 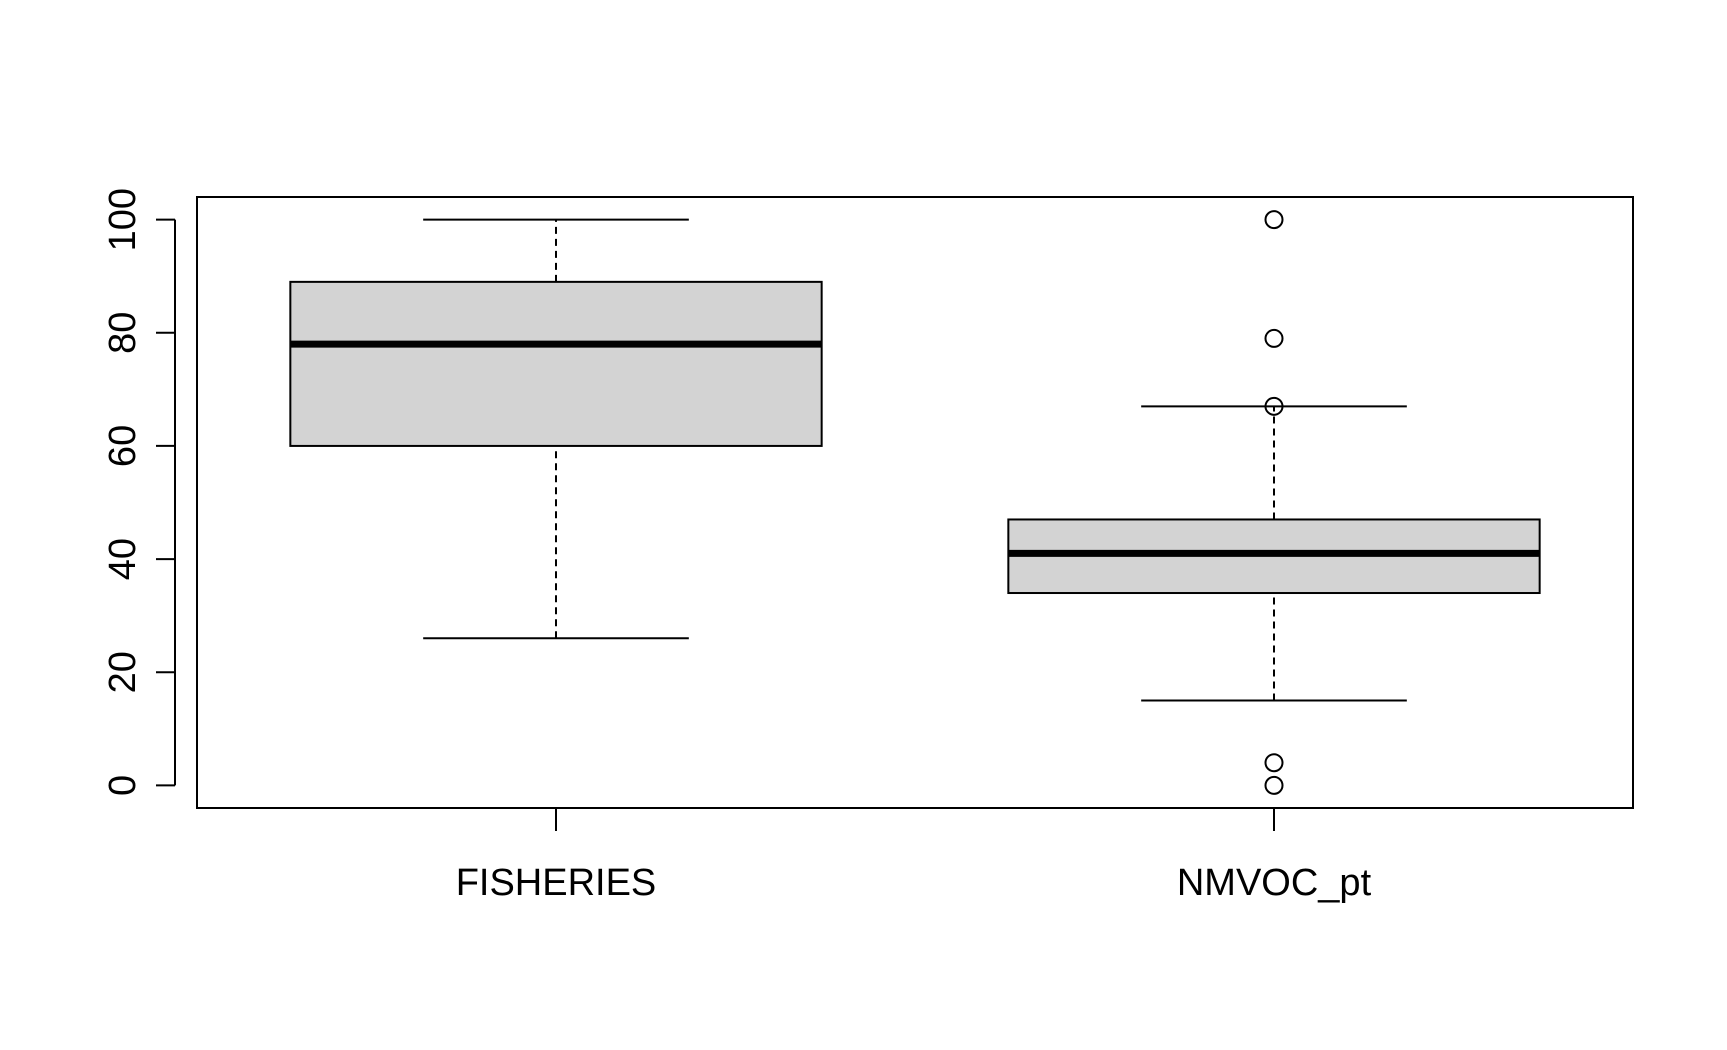 I want to click on x-axis: FISHERIES NMVOC_pt, so click(x=914, y=856).